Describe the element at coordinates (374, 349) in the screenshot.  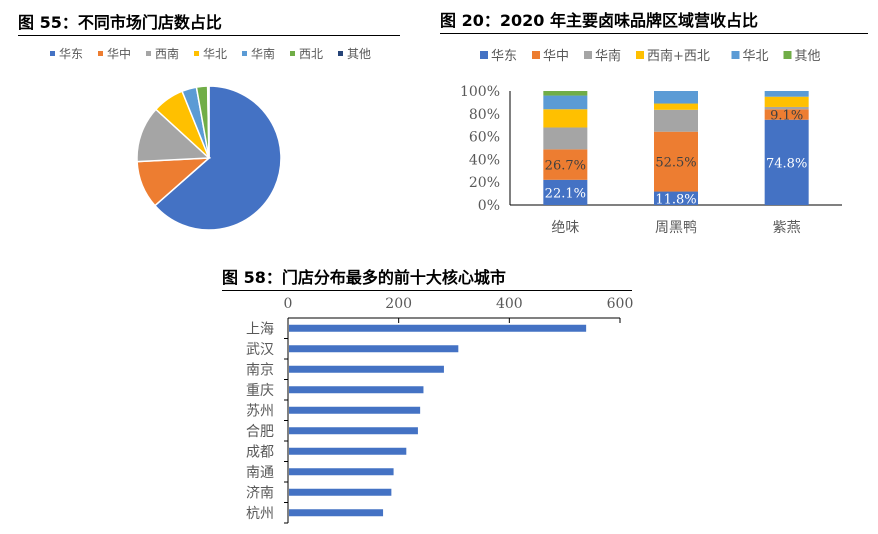
I see `bar-武汉` at that location.